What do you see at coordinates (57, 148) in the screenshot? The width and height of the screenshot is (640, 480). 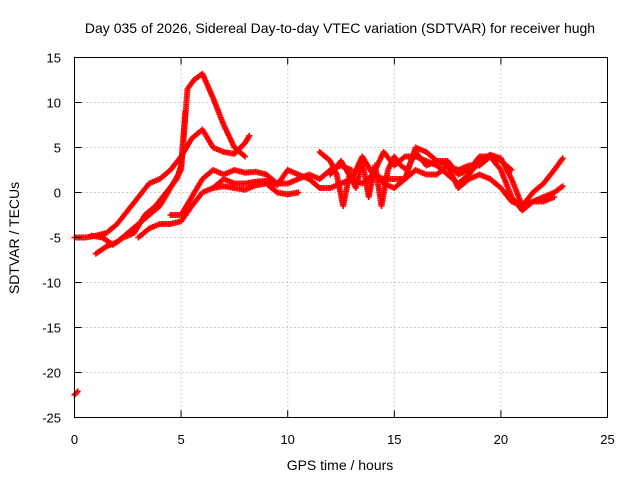 I see `y-tick-label: 5` at bounding box center [57, 148].